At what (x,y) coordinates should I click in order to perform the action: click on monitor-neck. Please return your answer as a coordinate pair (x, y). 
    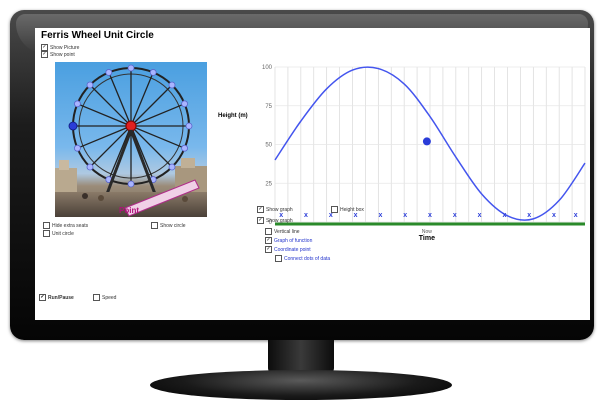
    Looking at the image, I should click on (301, 357).